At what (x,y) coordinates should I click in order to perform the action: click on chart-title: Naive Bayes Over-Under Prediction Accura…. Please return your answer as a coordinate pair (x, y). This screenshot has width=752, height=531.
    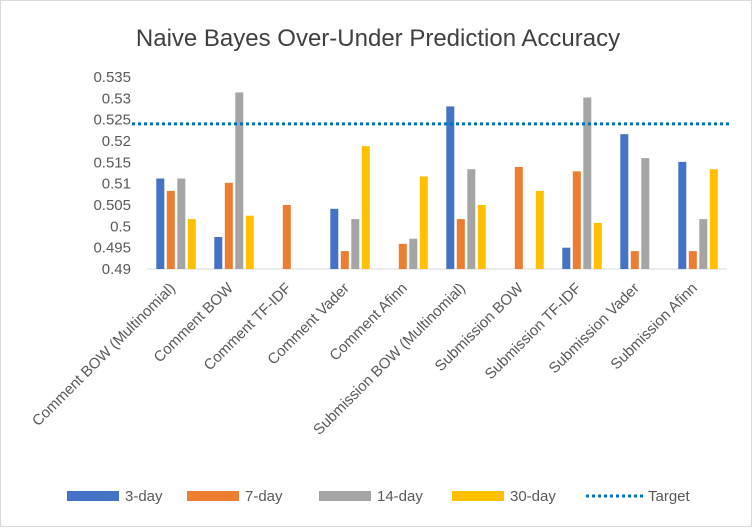
    Looking at the image, I should click on (378, 38).